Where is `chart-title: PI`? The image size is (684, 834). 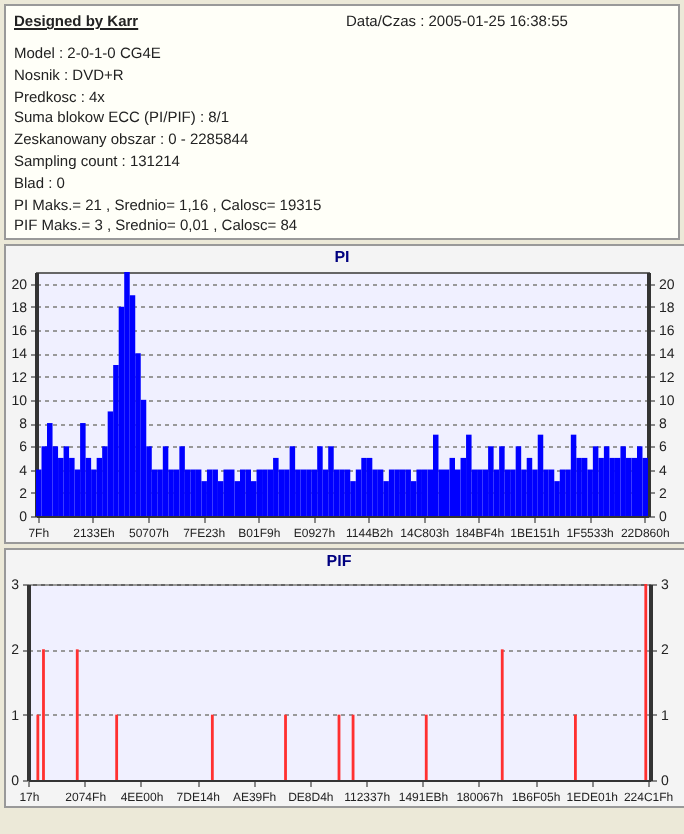 chart-title: PI is located at coordinates (342, 257).